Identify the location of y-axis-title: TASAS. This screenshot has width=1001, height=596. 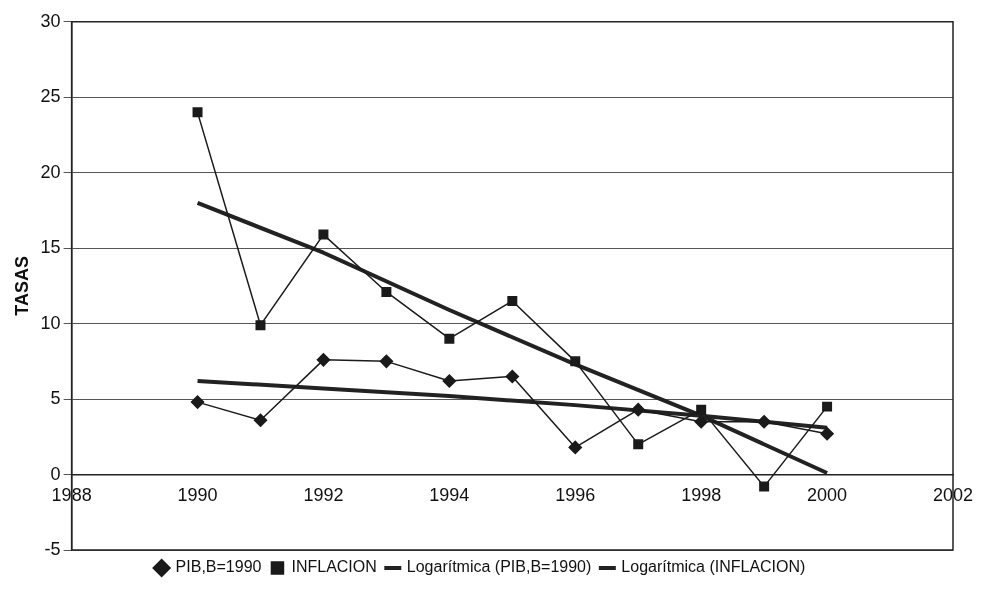
(21, 286).